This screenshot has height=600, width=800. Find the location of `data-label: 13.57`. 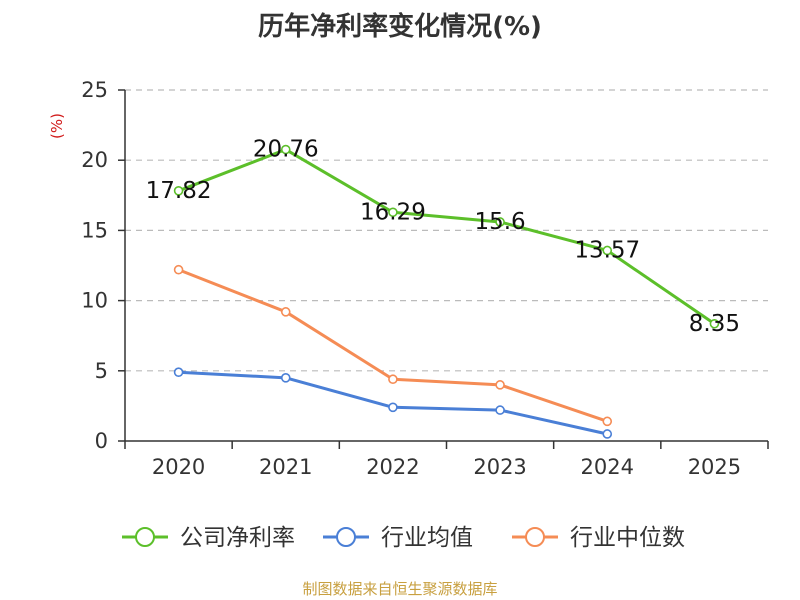

data-label: 13.57 is located at coordinates (607, 250).